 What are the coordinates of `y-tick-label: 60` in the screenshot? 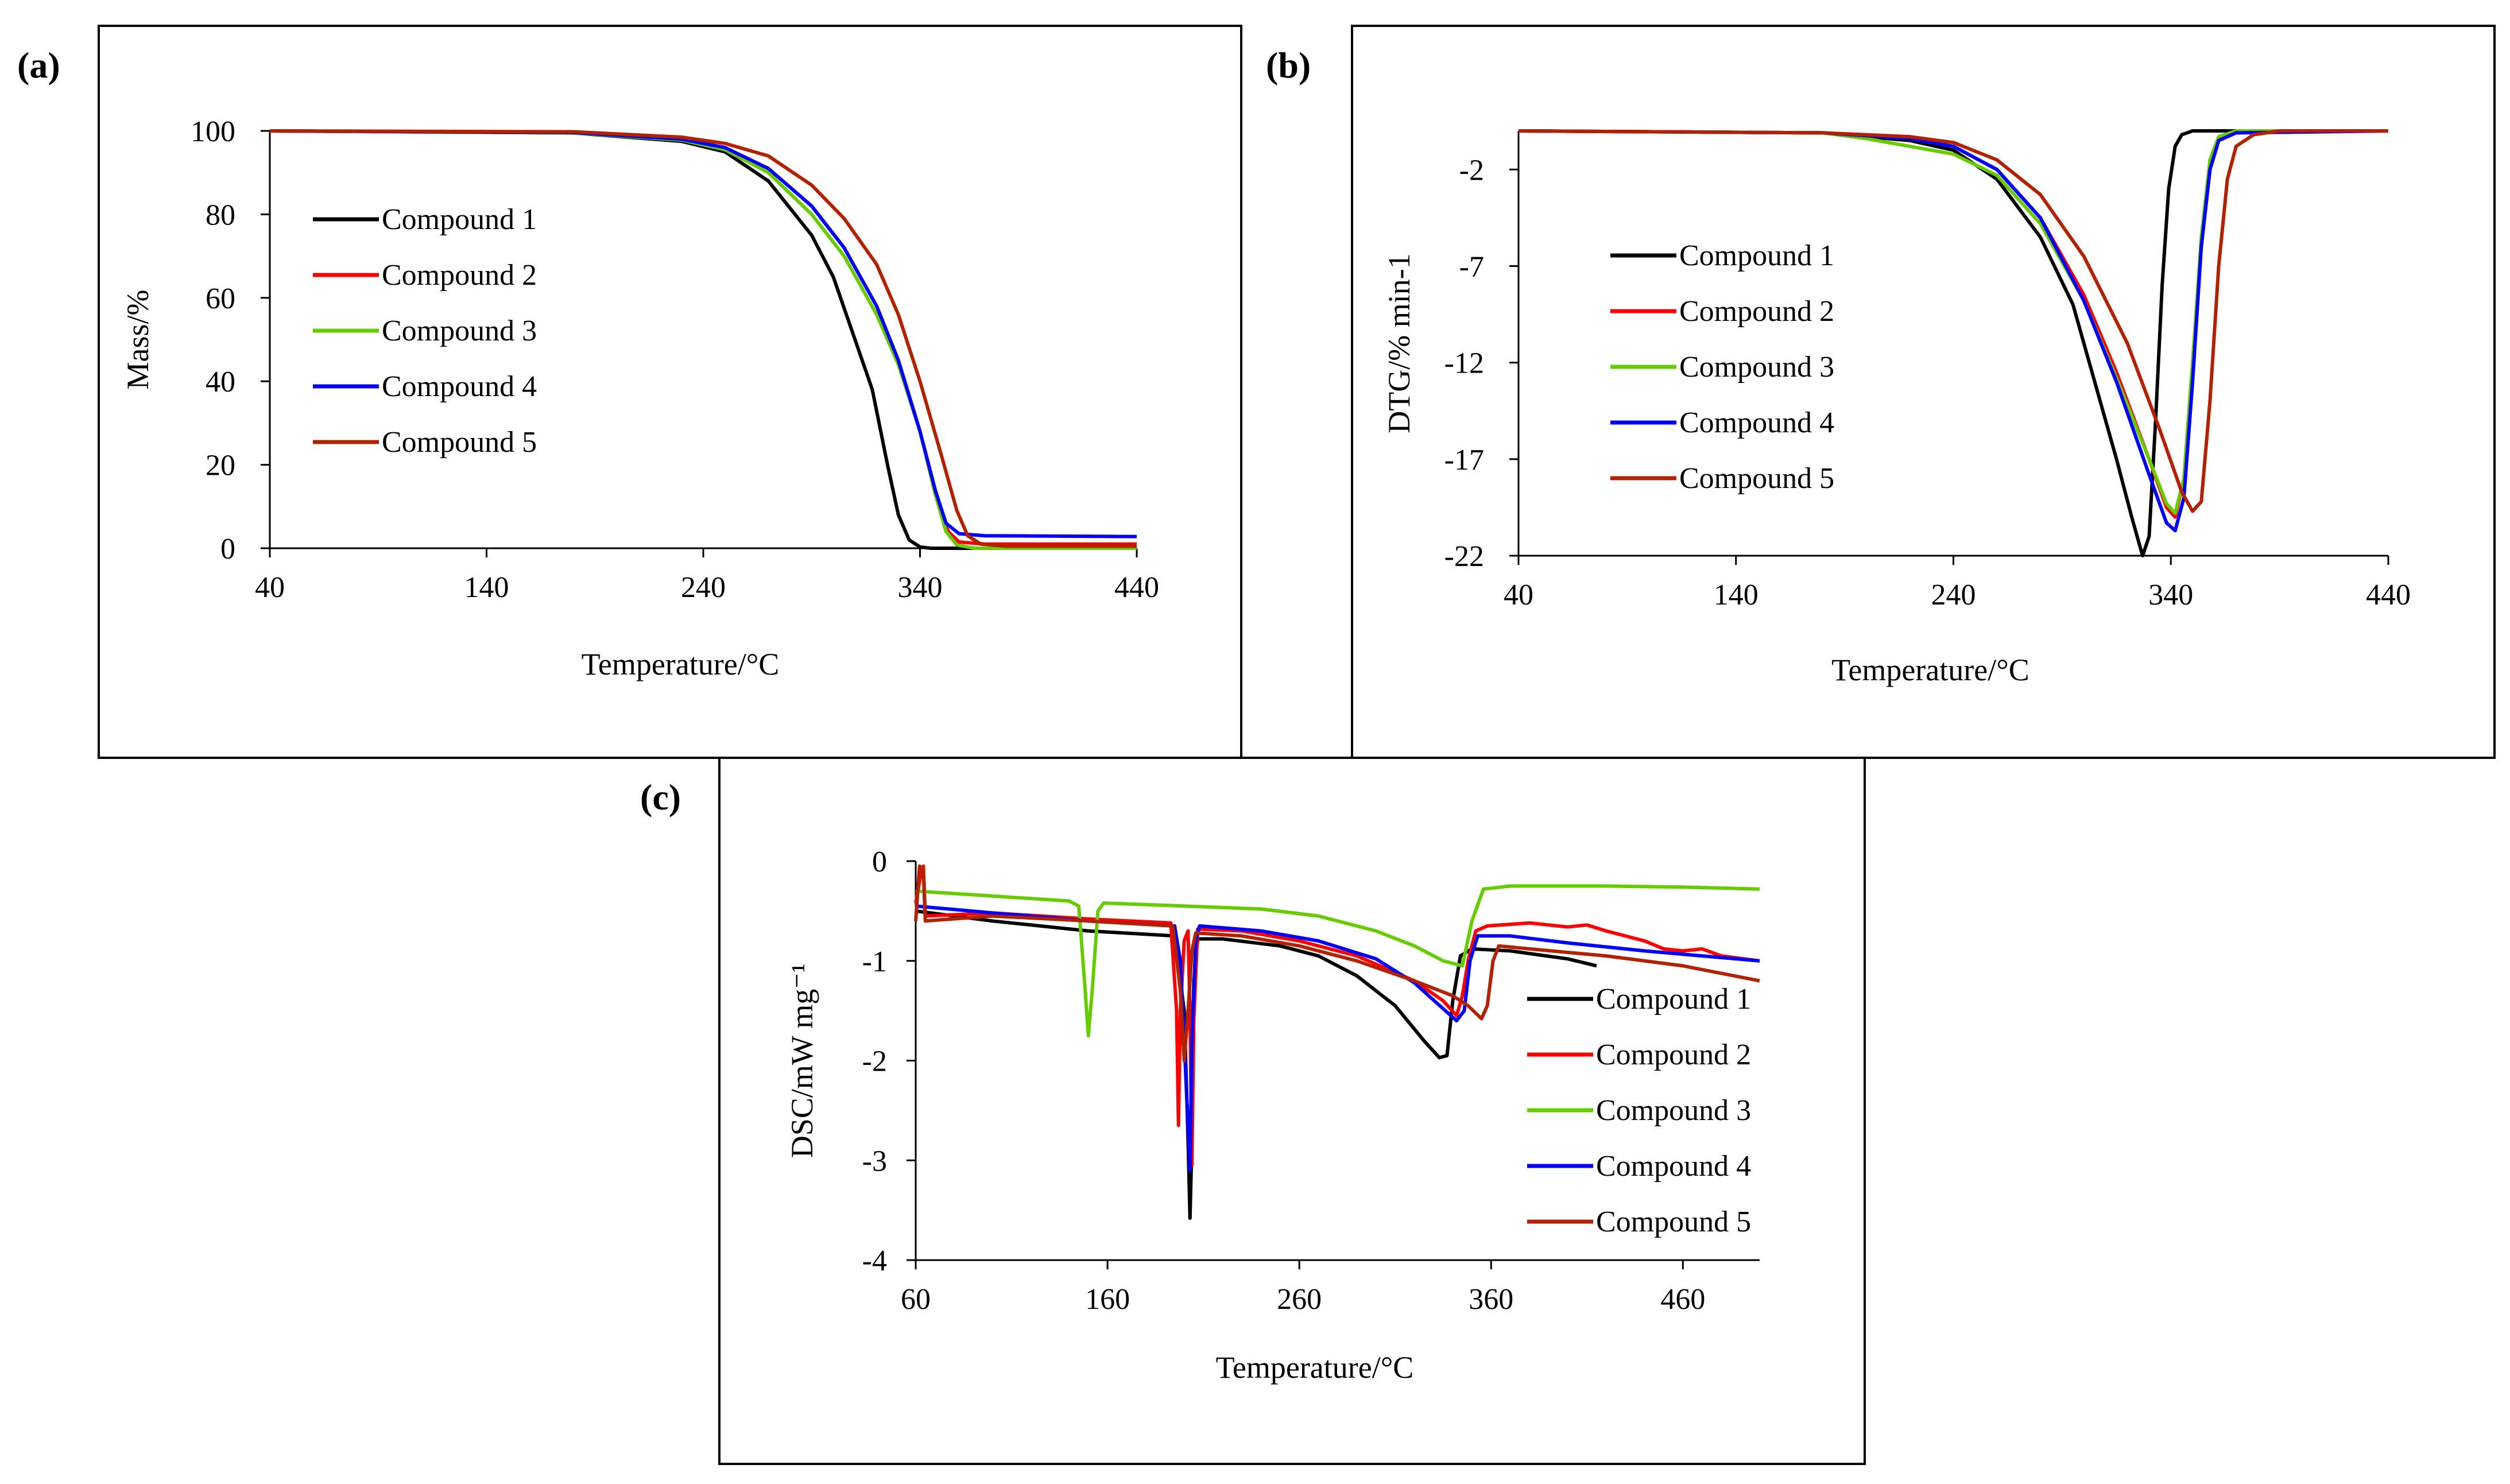 It's located at (220, 298).